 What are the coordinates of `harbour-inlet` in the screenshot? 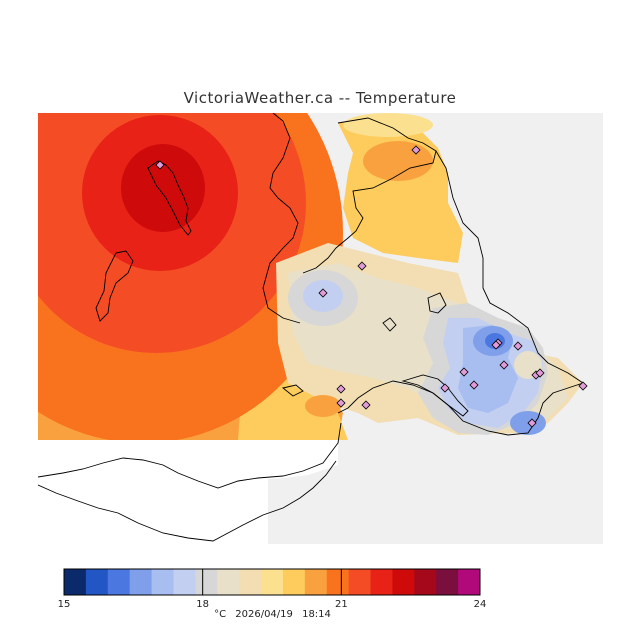 It's located at (435, 395).